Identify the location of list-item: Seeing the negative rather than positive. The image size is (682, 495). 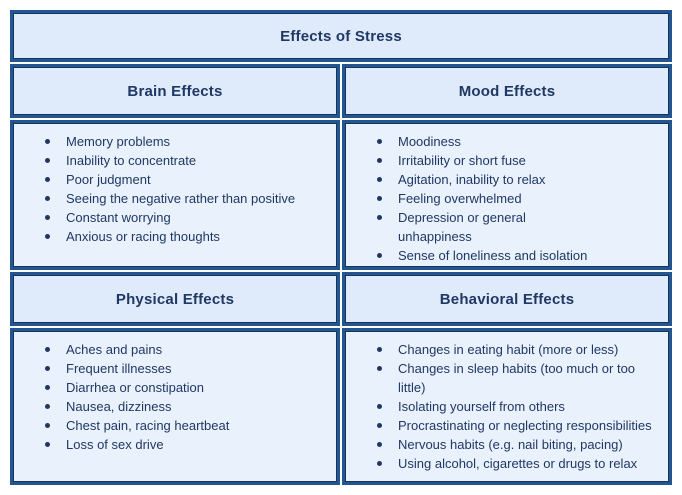
(187, 198).